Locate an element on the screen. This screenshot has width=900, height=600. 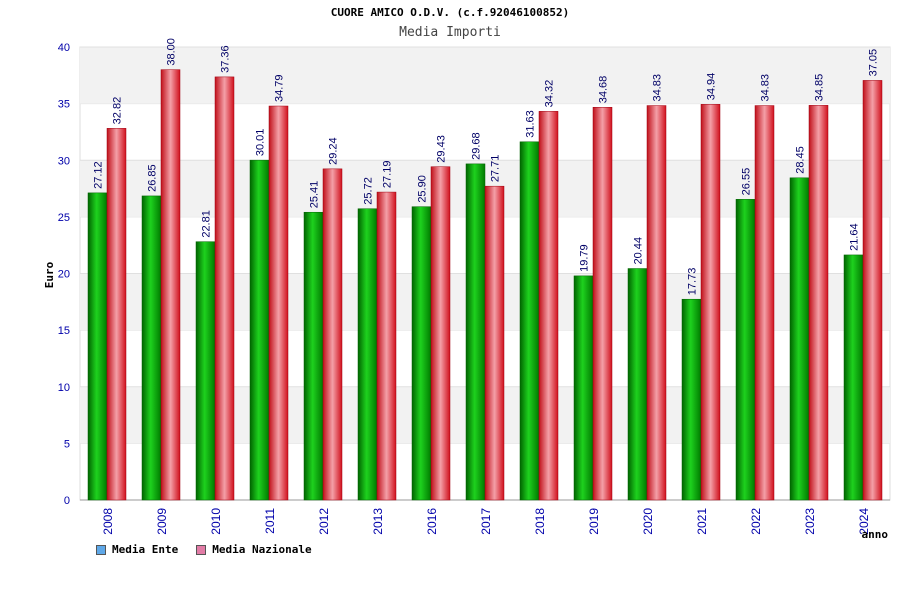
data-label: 31.63 is located at coordinates (531, 124).